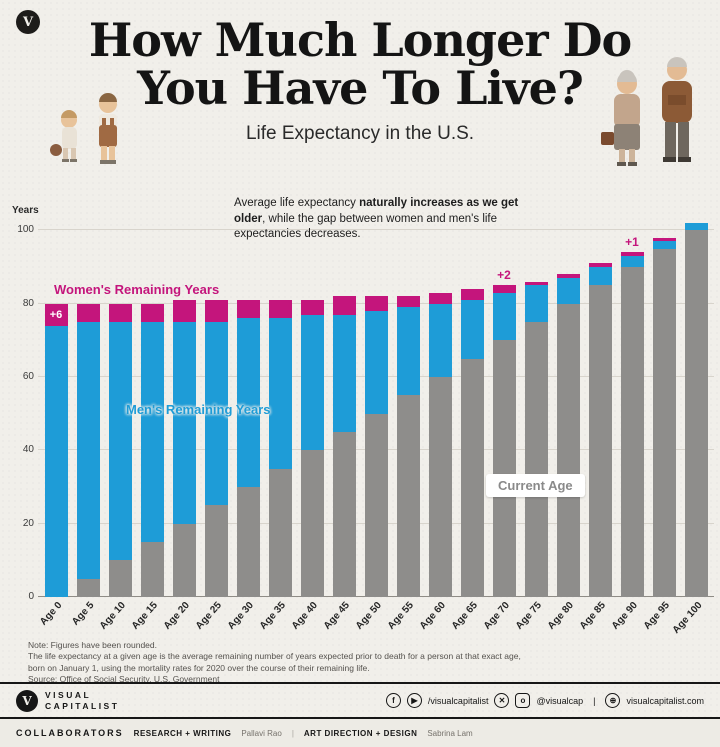 This screenshot has width=720, height=747. What do you see at coordinates (25, 230) in the screenshot?
I see `y-tick-label-100: 100` at bounding box center [25, 230].